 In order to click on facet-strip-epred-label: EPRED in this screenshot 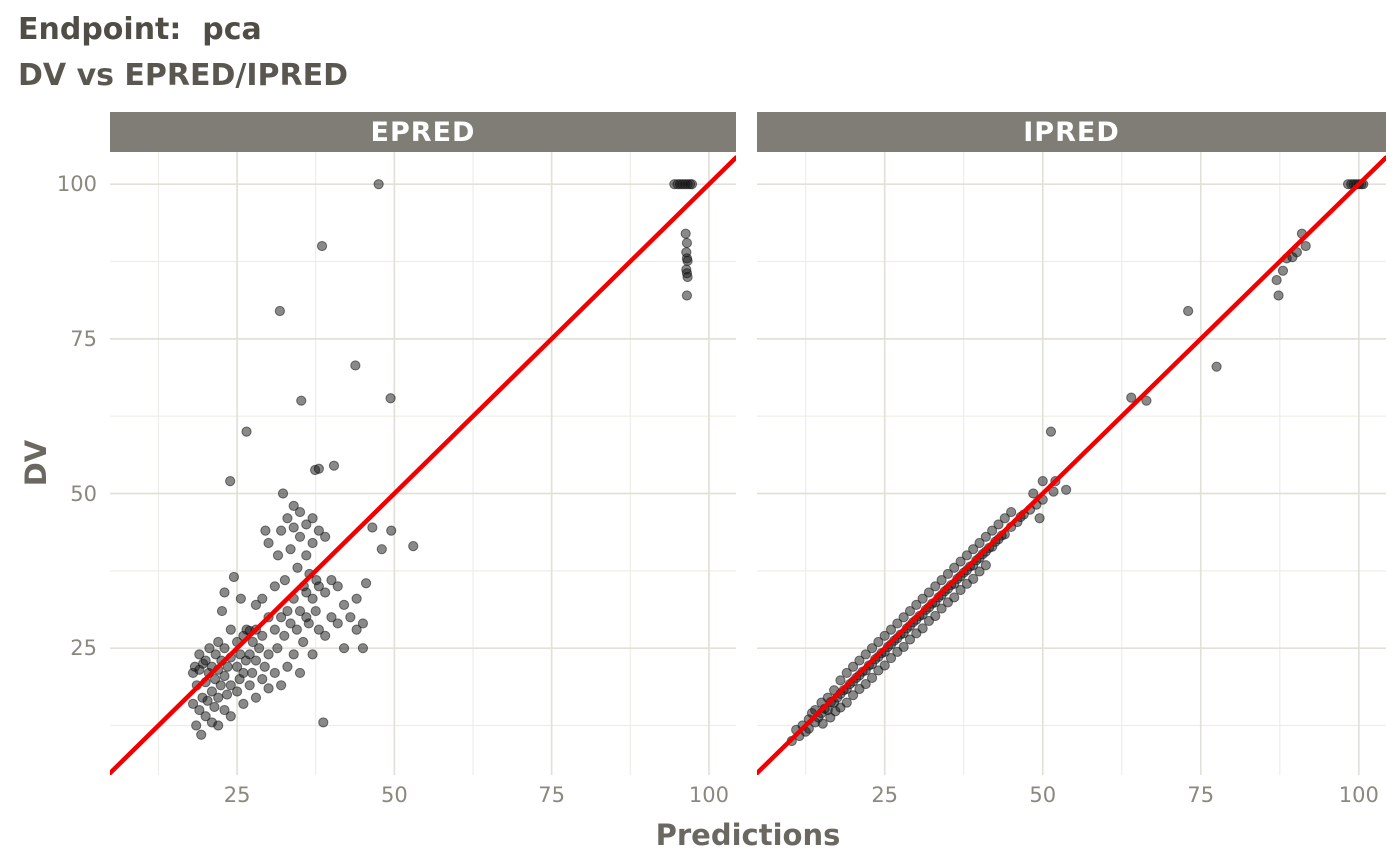, I will do `click(423, 132)`.